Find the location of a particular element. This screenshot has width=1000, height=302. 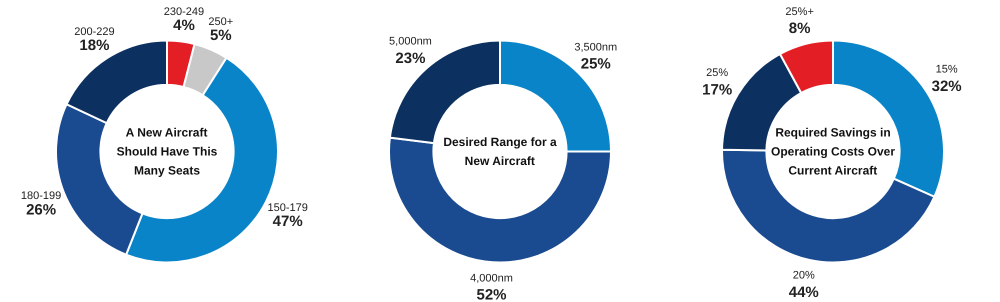

text: Required Savings in Operating Costs Over Current Aircraft is located at coordinates (833, 152).